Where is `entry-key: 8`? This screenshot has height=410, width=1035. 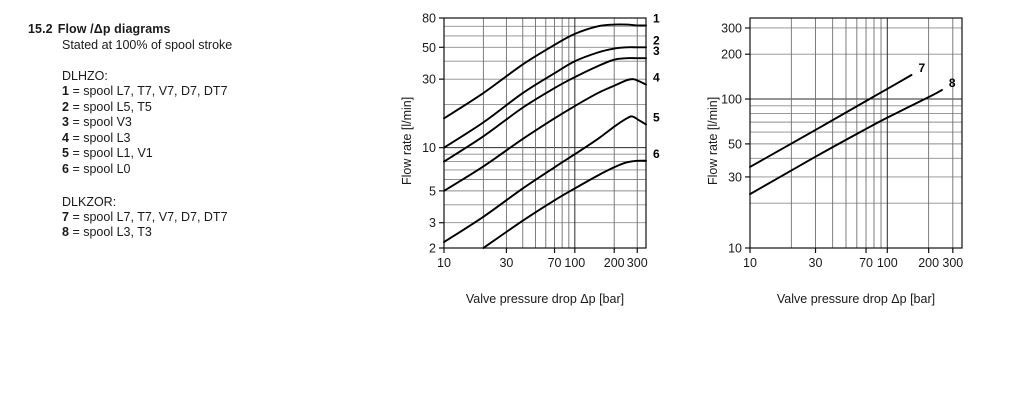 entry-key: 8 is located at coordinates (65, 232).